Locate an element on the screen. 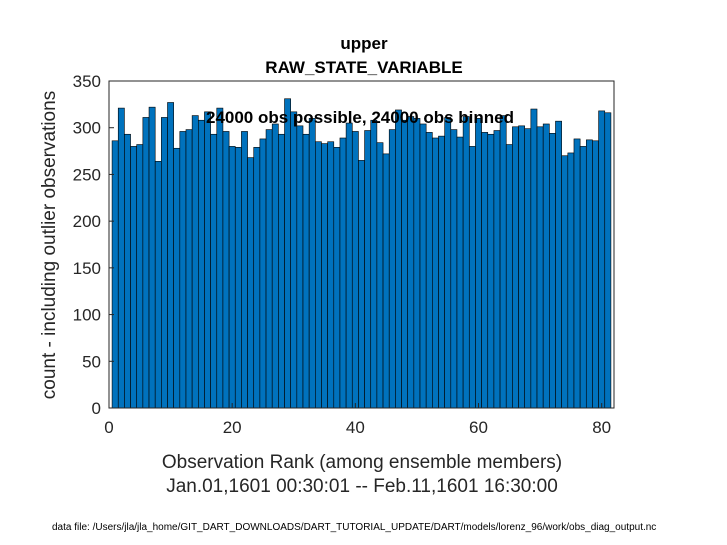  x-tick-label: 80 is located at coordinates (601, 427).